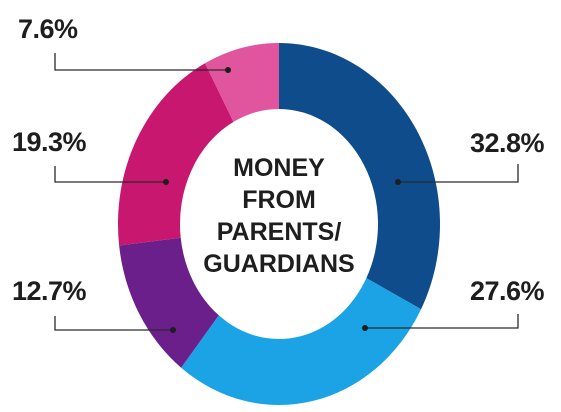 The width and height of the screenshot is (561, 412). Describe the element at coordinates (507, 143) in the screenshot. I see `slice-label-32-8: 32.8%` at that location.